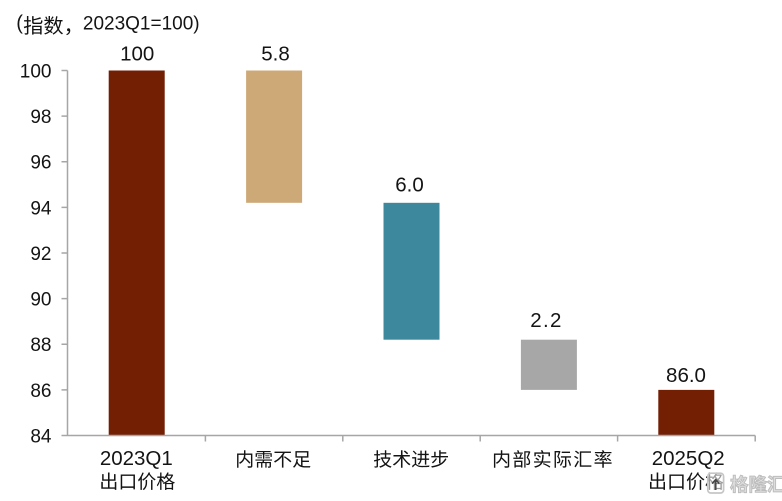  Describe the element at coordinates (40, 163) in the screenshot. I see `svg-text: 96` at that location.